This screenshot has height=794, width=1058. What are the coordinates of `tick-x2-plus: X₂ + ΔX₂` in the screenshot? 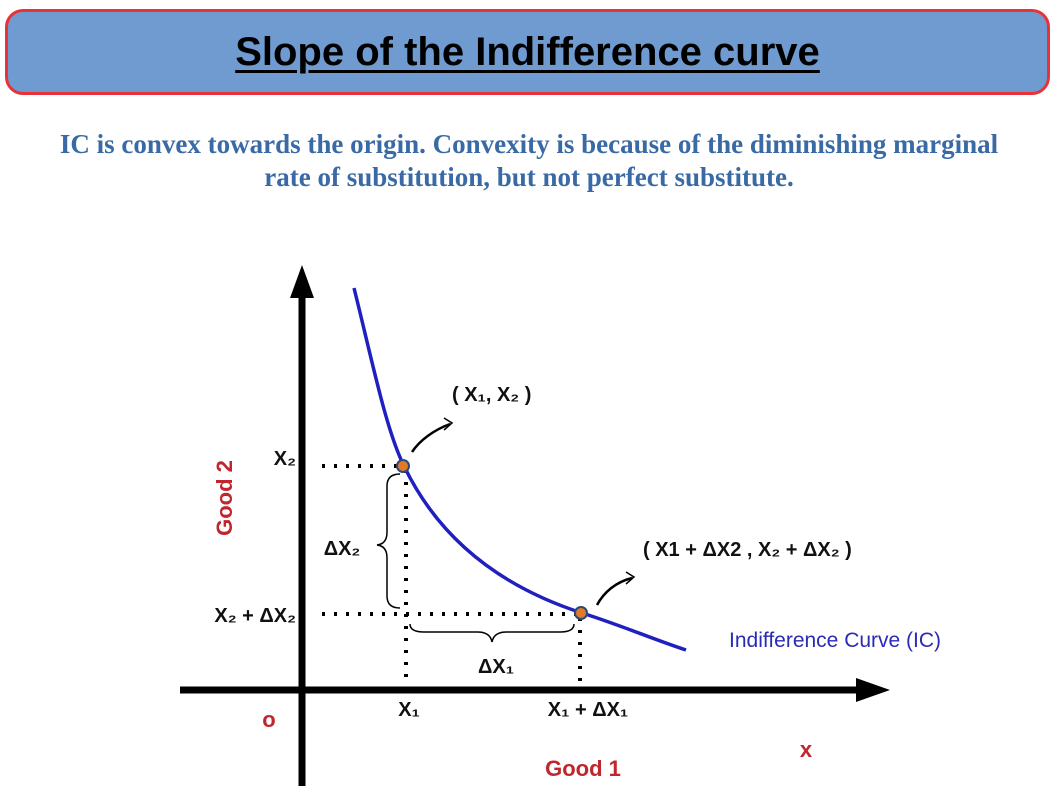 It's located at (255, 616).